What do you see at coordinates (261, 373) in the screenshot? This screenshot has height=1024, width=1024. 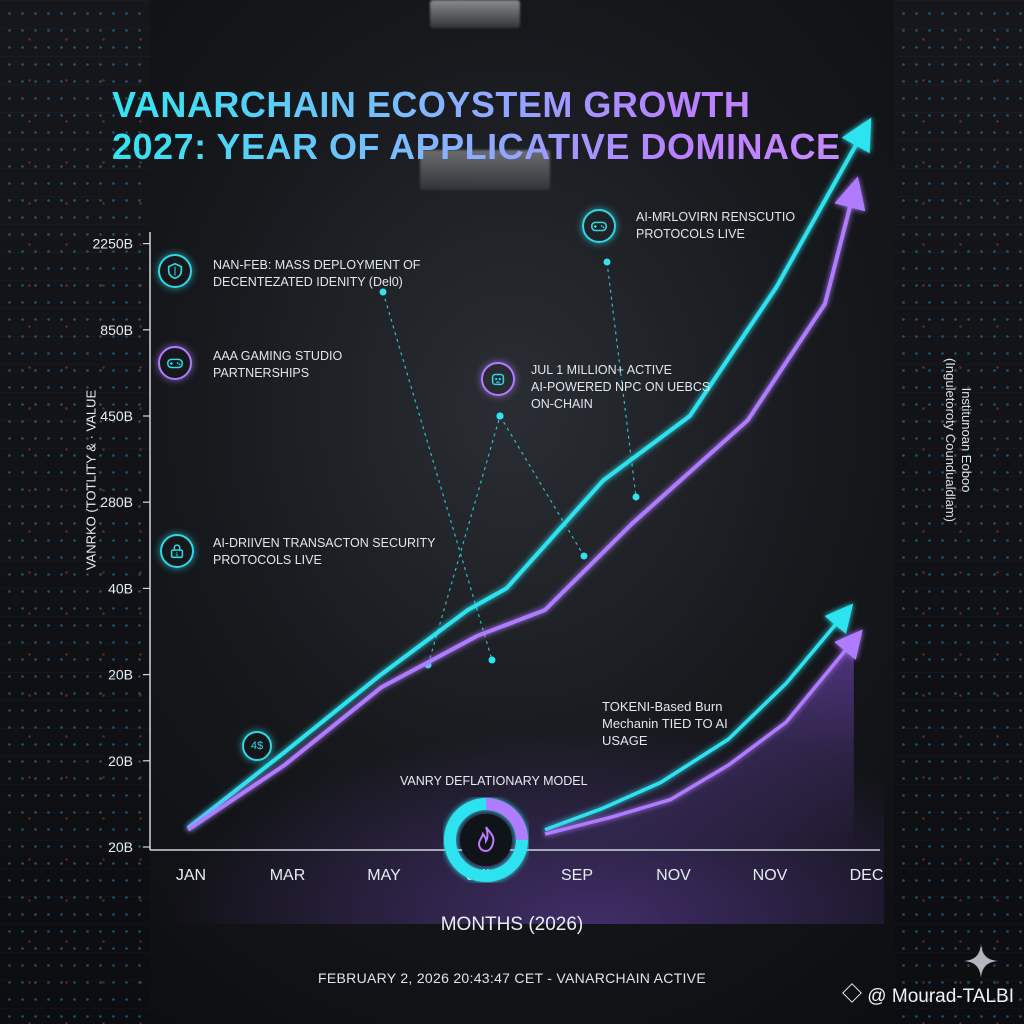 I see `annotation-gaming-line-2: PARTNERSHIPS` at bounding box center [261, 373].